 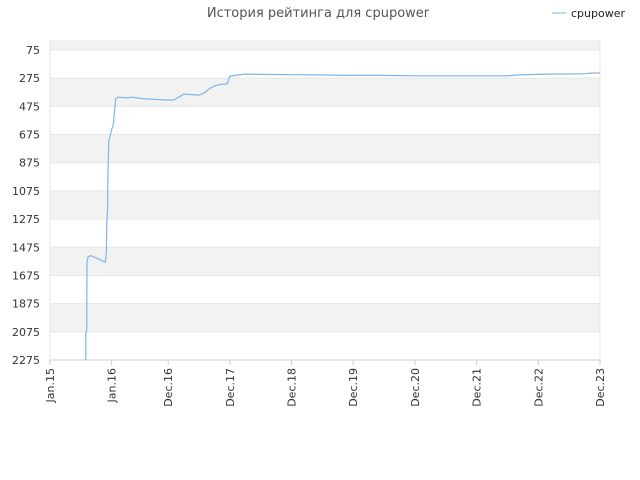 I want to click on y-tick-label: 1075, so click(x=26, y=191).